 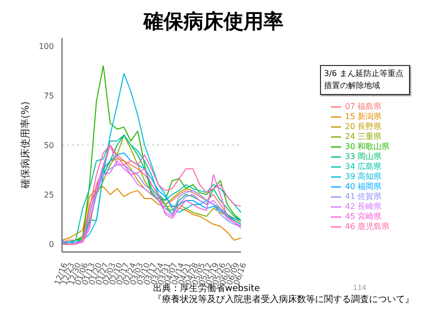 What do you see at coordinates (363, 117) in the screenshot?
I see `legend-label: 15 新潟県` at bounding box center [363, 117].